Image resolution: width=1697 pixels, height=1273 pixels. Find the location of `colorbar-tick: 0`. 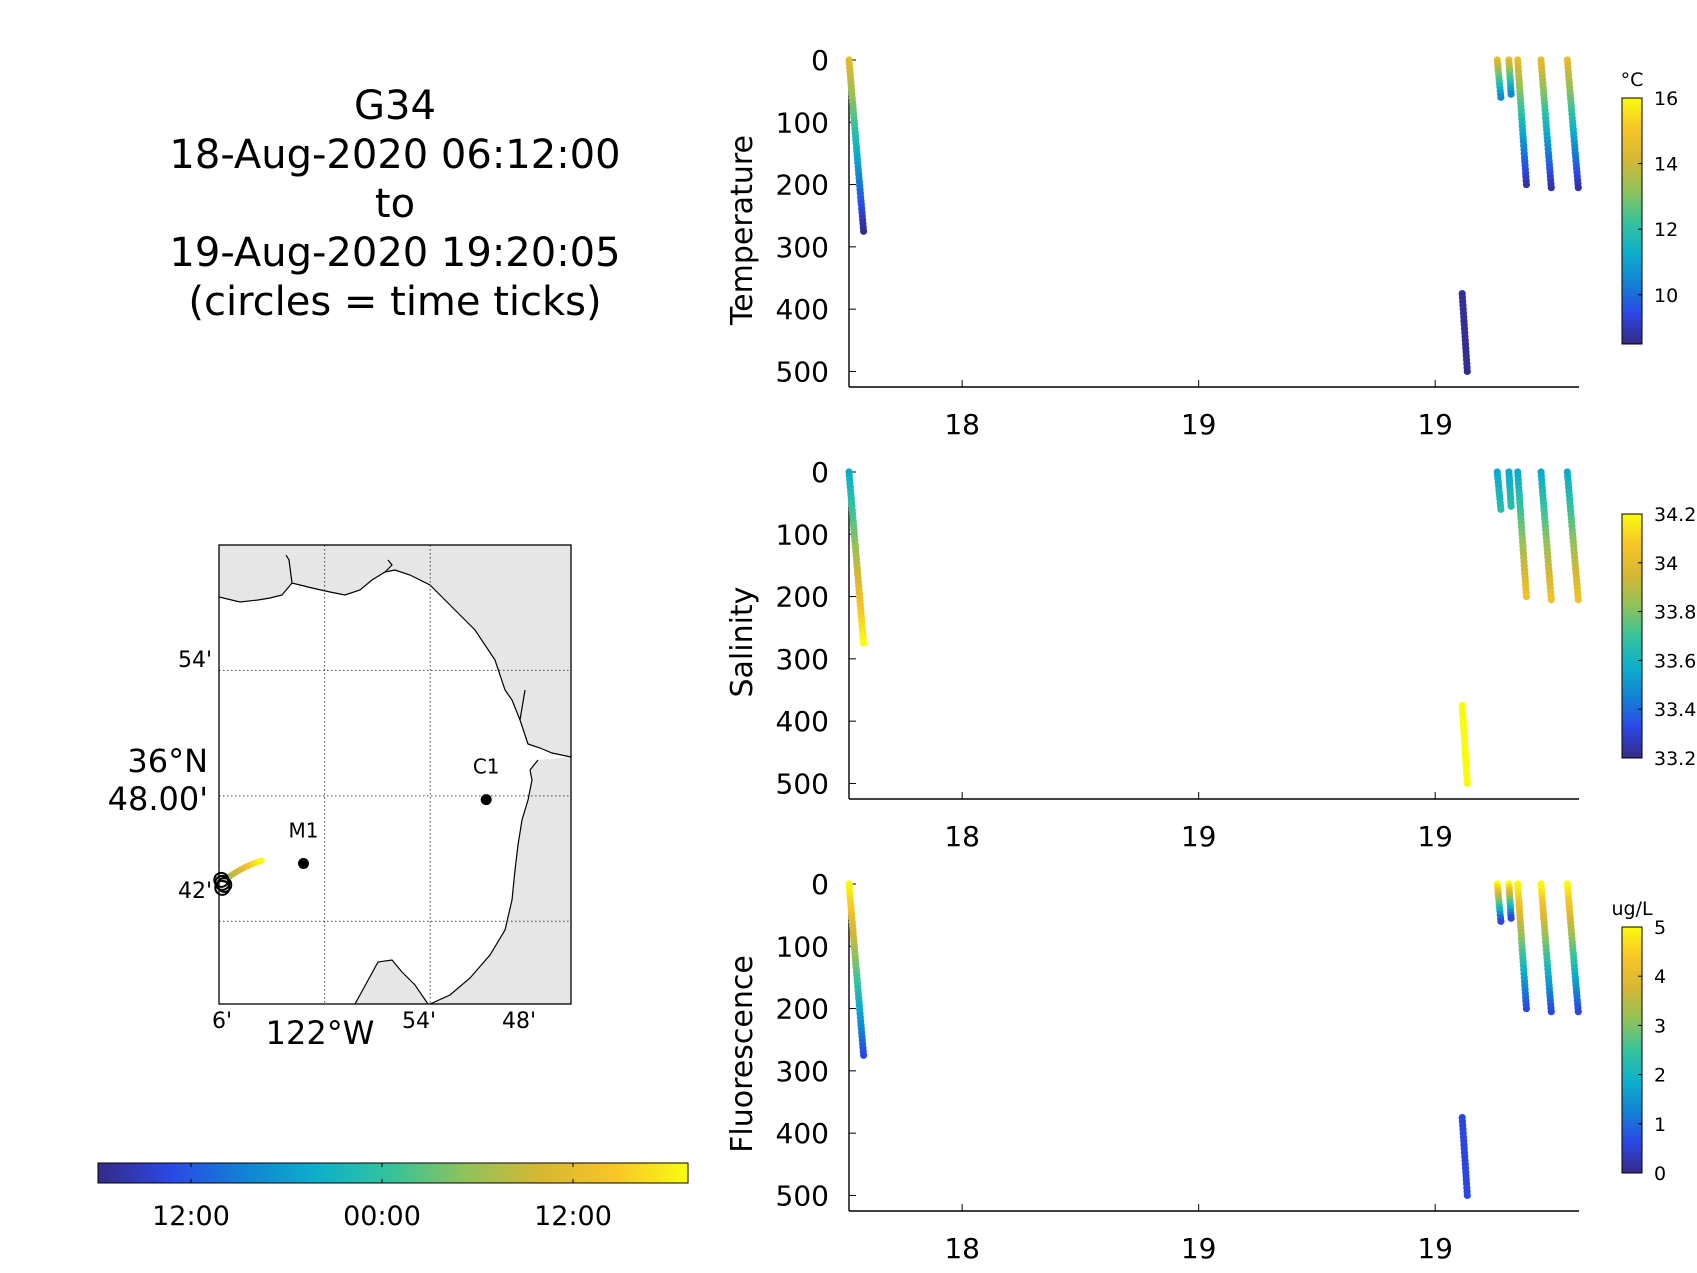

colorbar-tick: 0 is located at coordinates (1660, 1174).